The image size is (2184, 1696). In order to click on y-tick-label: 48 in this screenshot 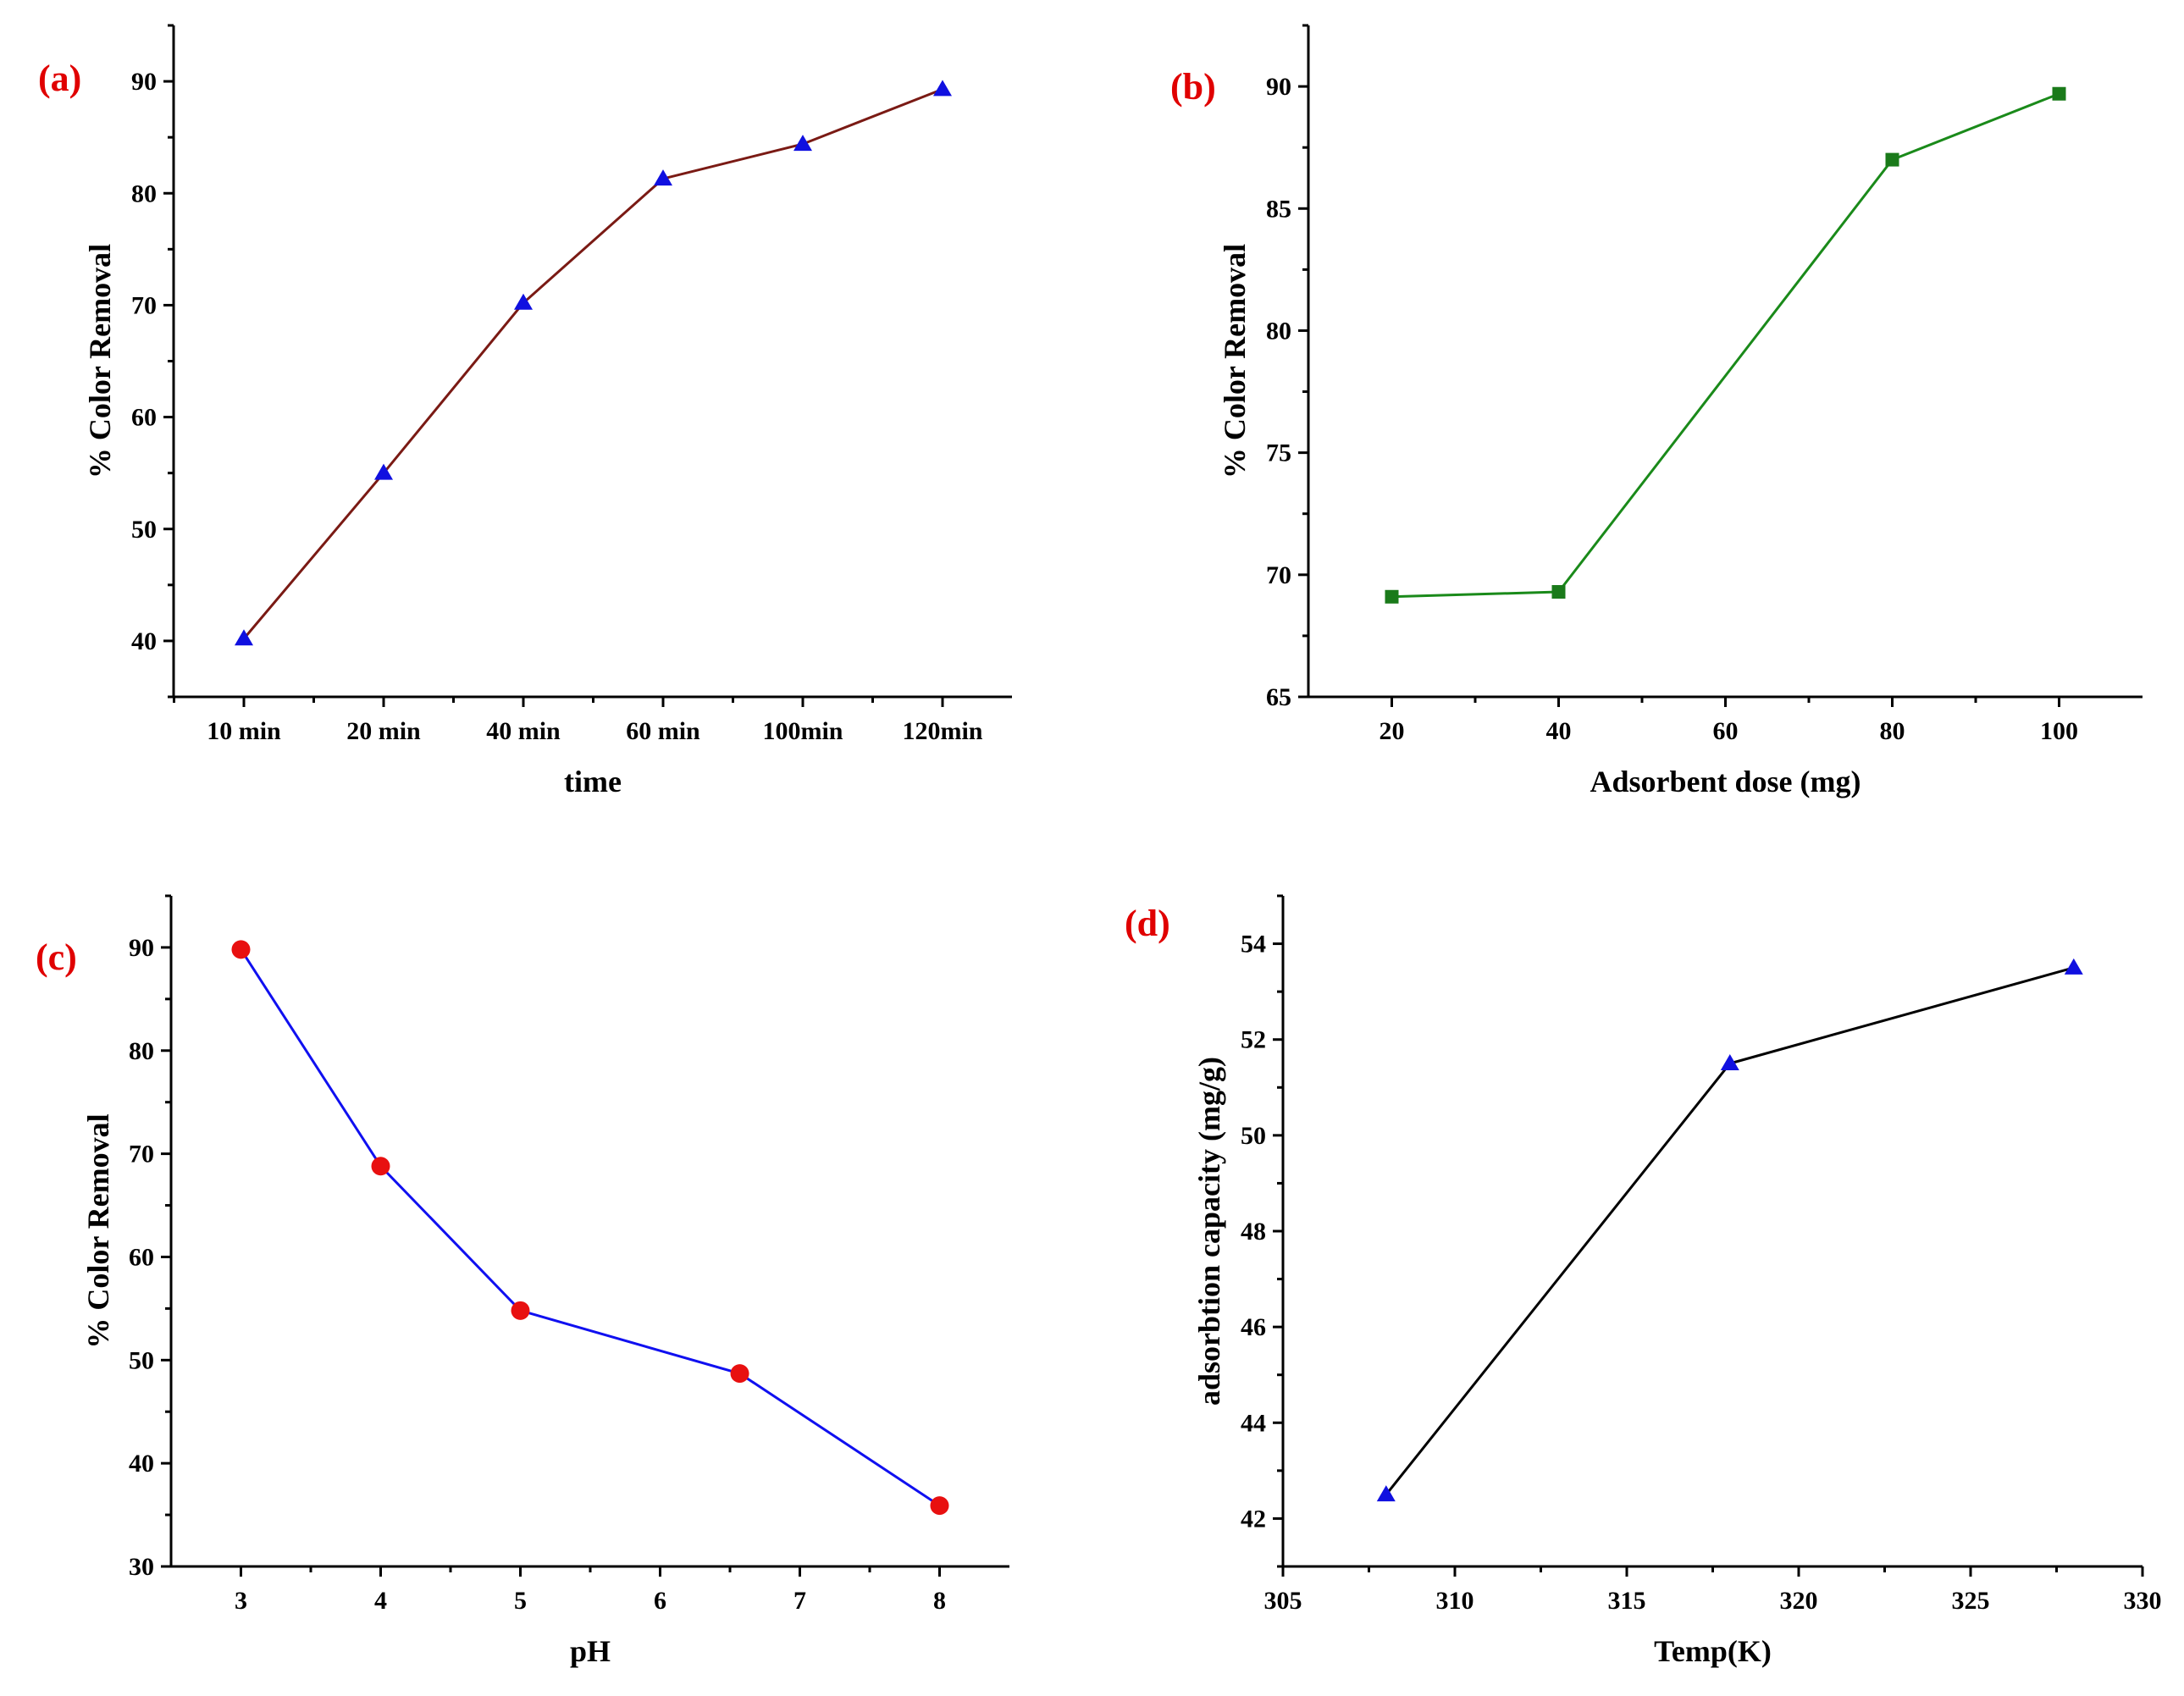, I will do `click(1253, 1232)`.